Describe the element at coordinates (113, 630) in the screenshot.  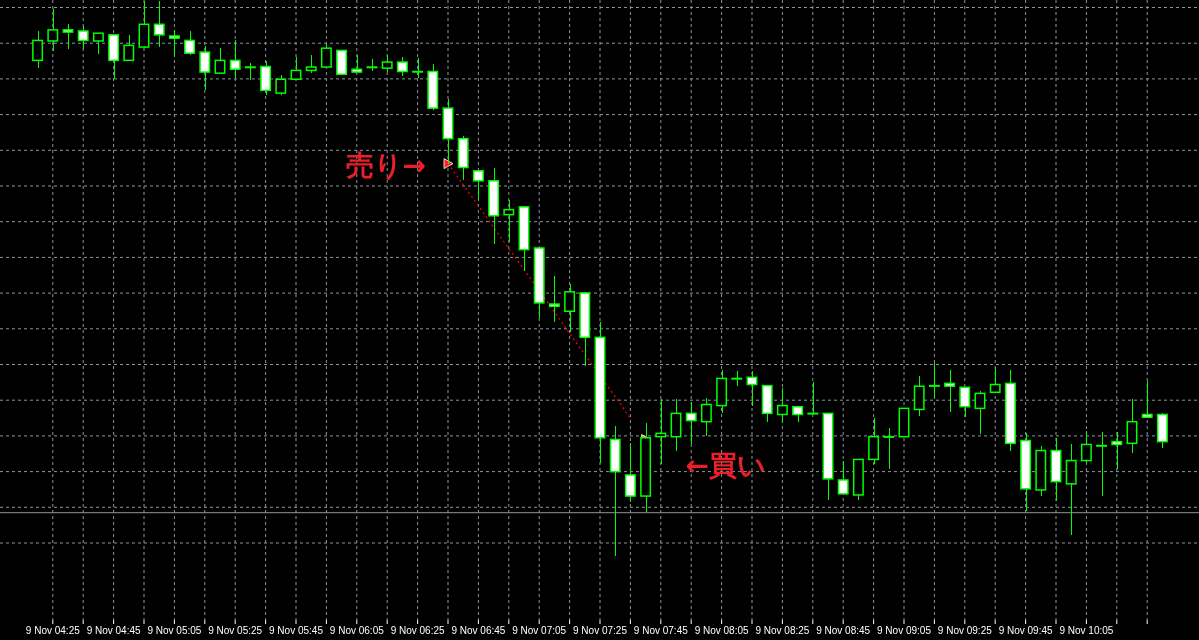
I see `x-tick-label: 9 Nov 04:45` at that location.